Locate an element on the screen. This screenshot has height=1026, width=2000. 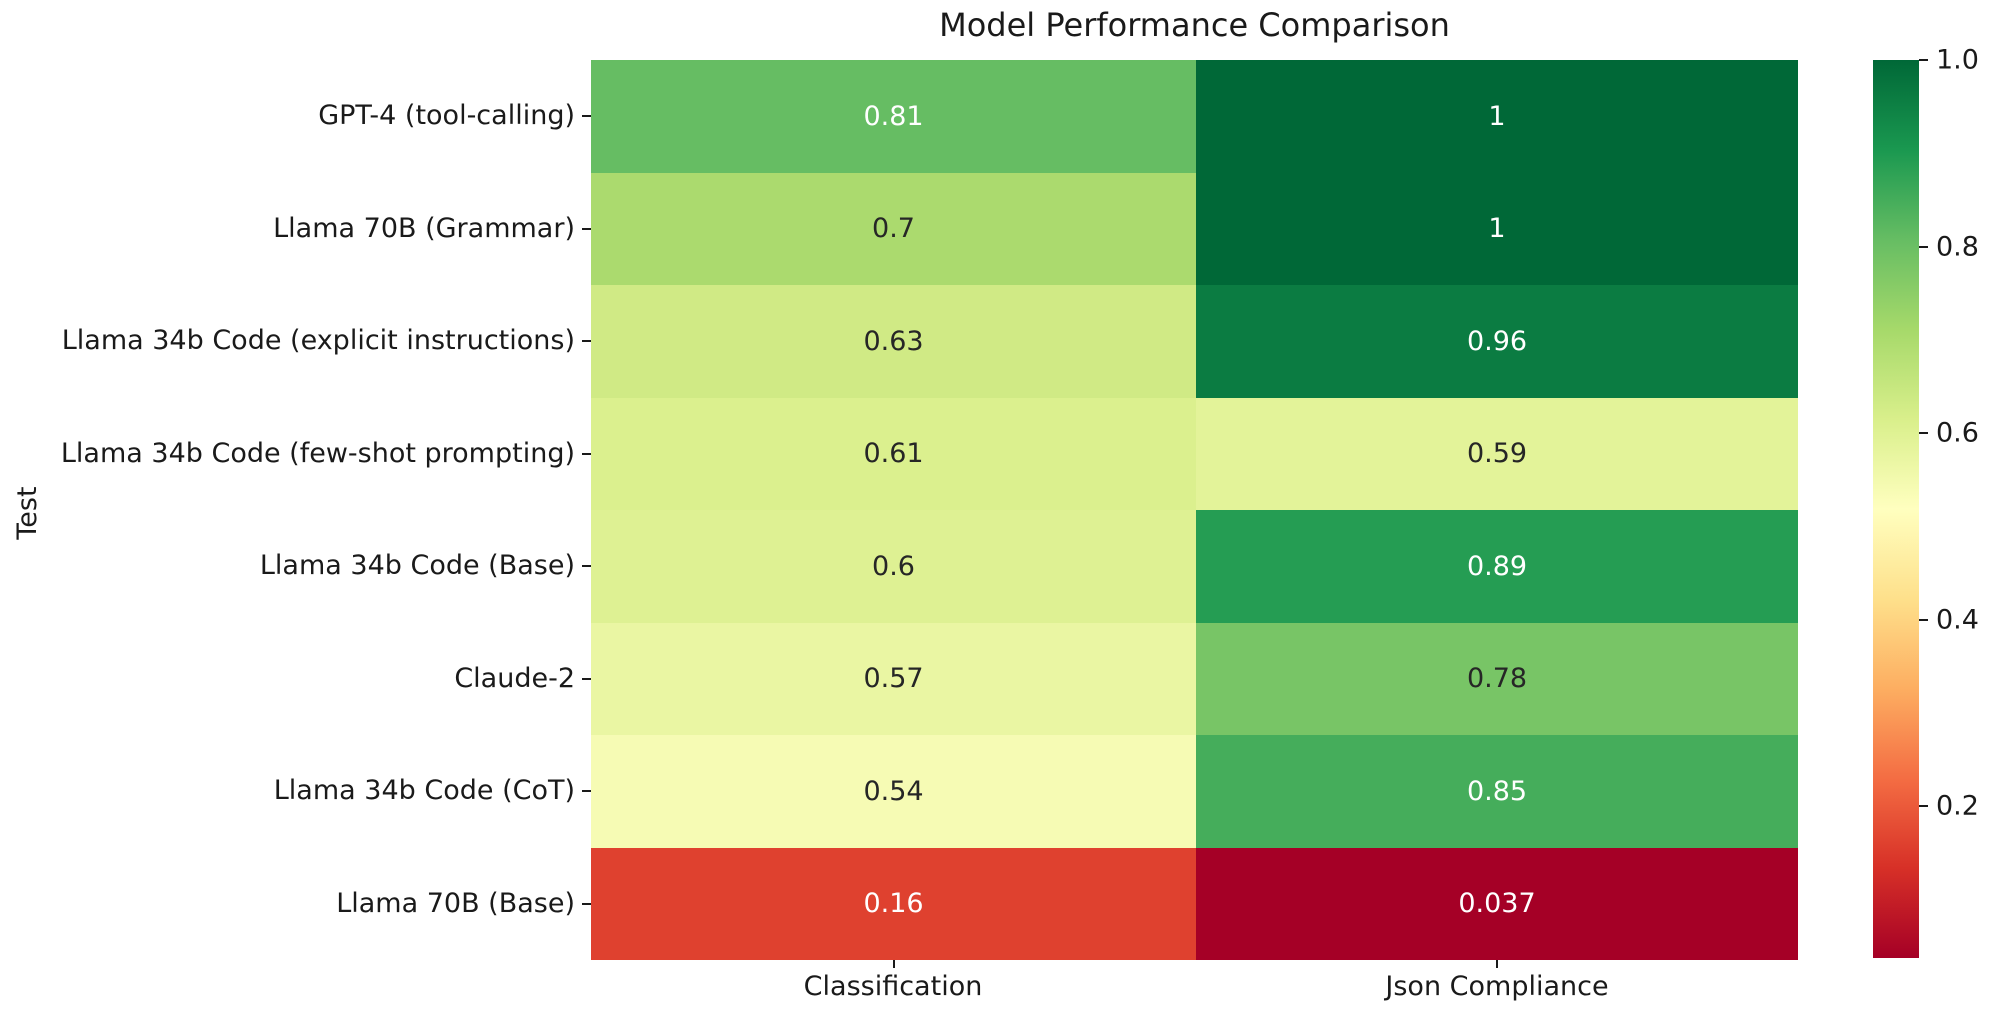
cell-value: 0.57 is located at coordinates (893, 679).